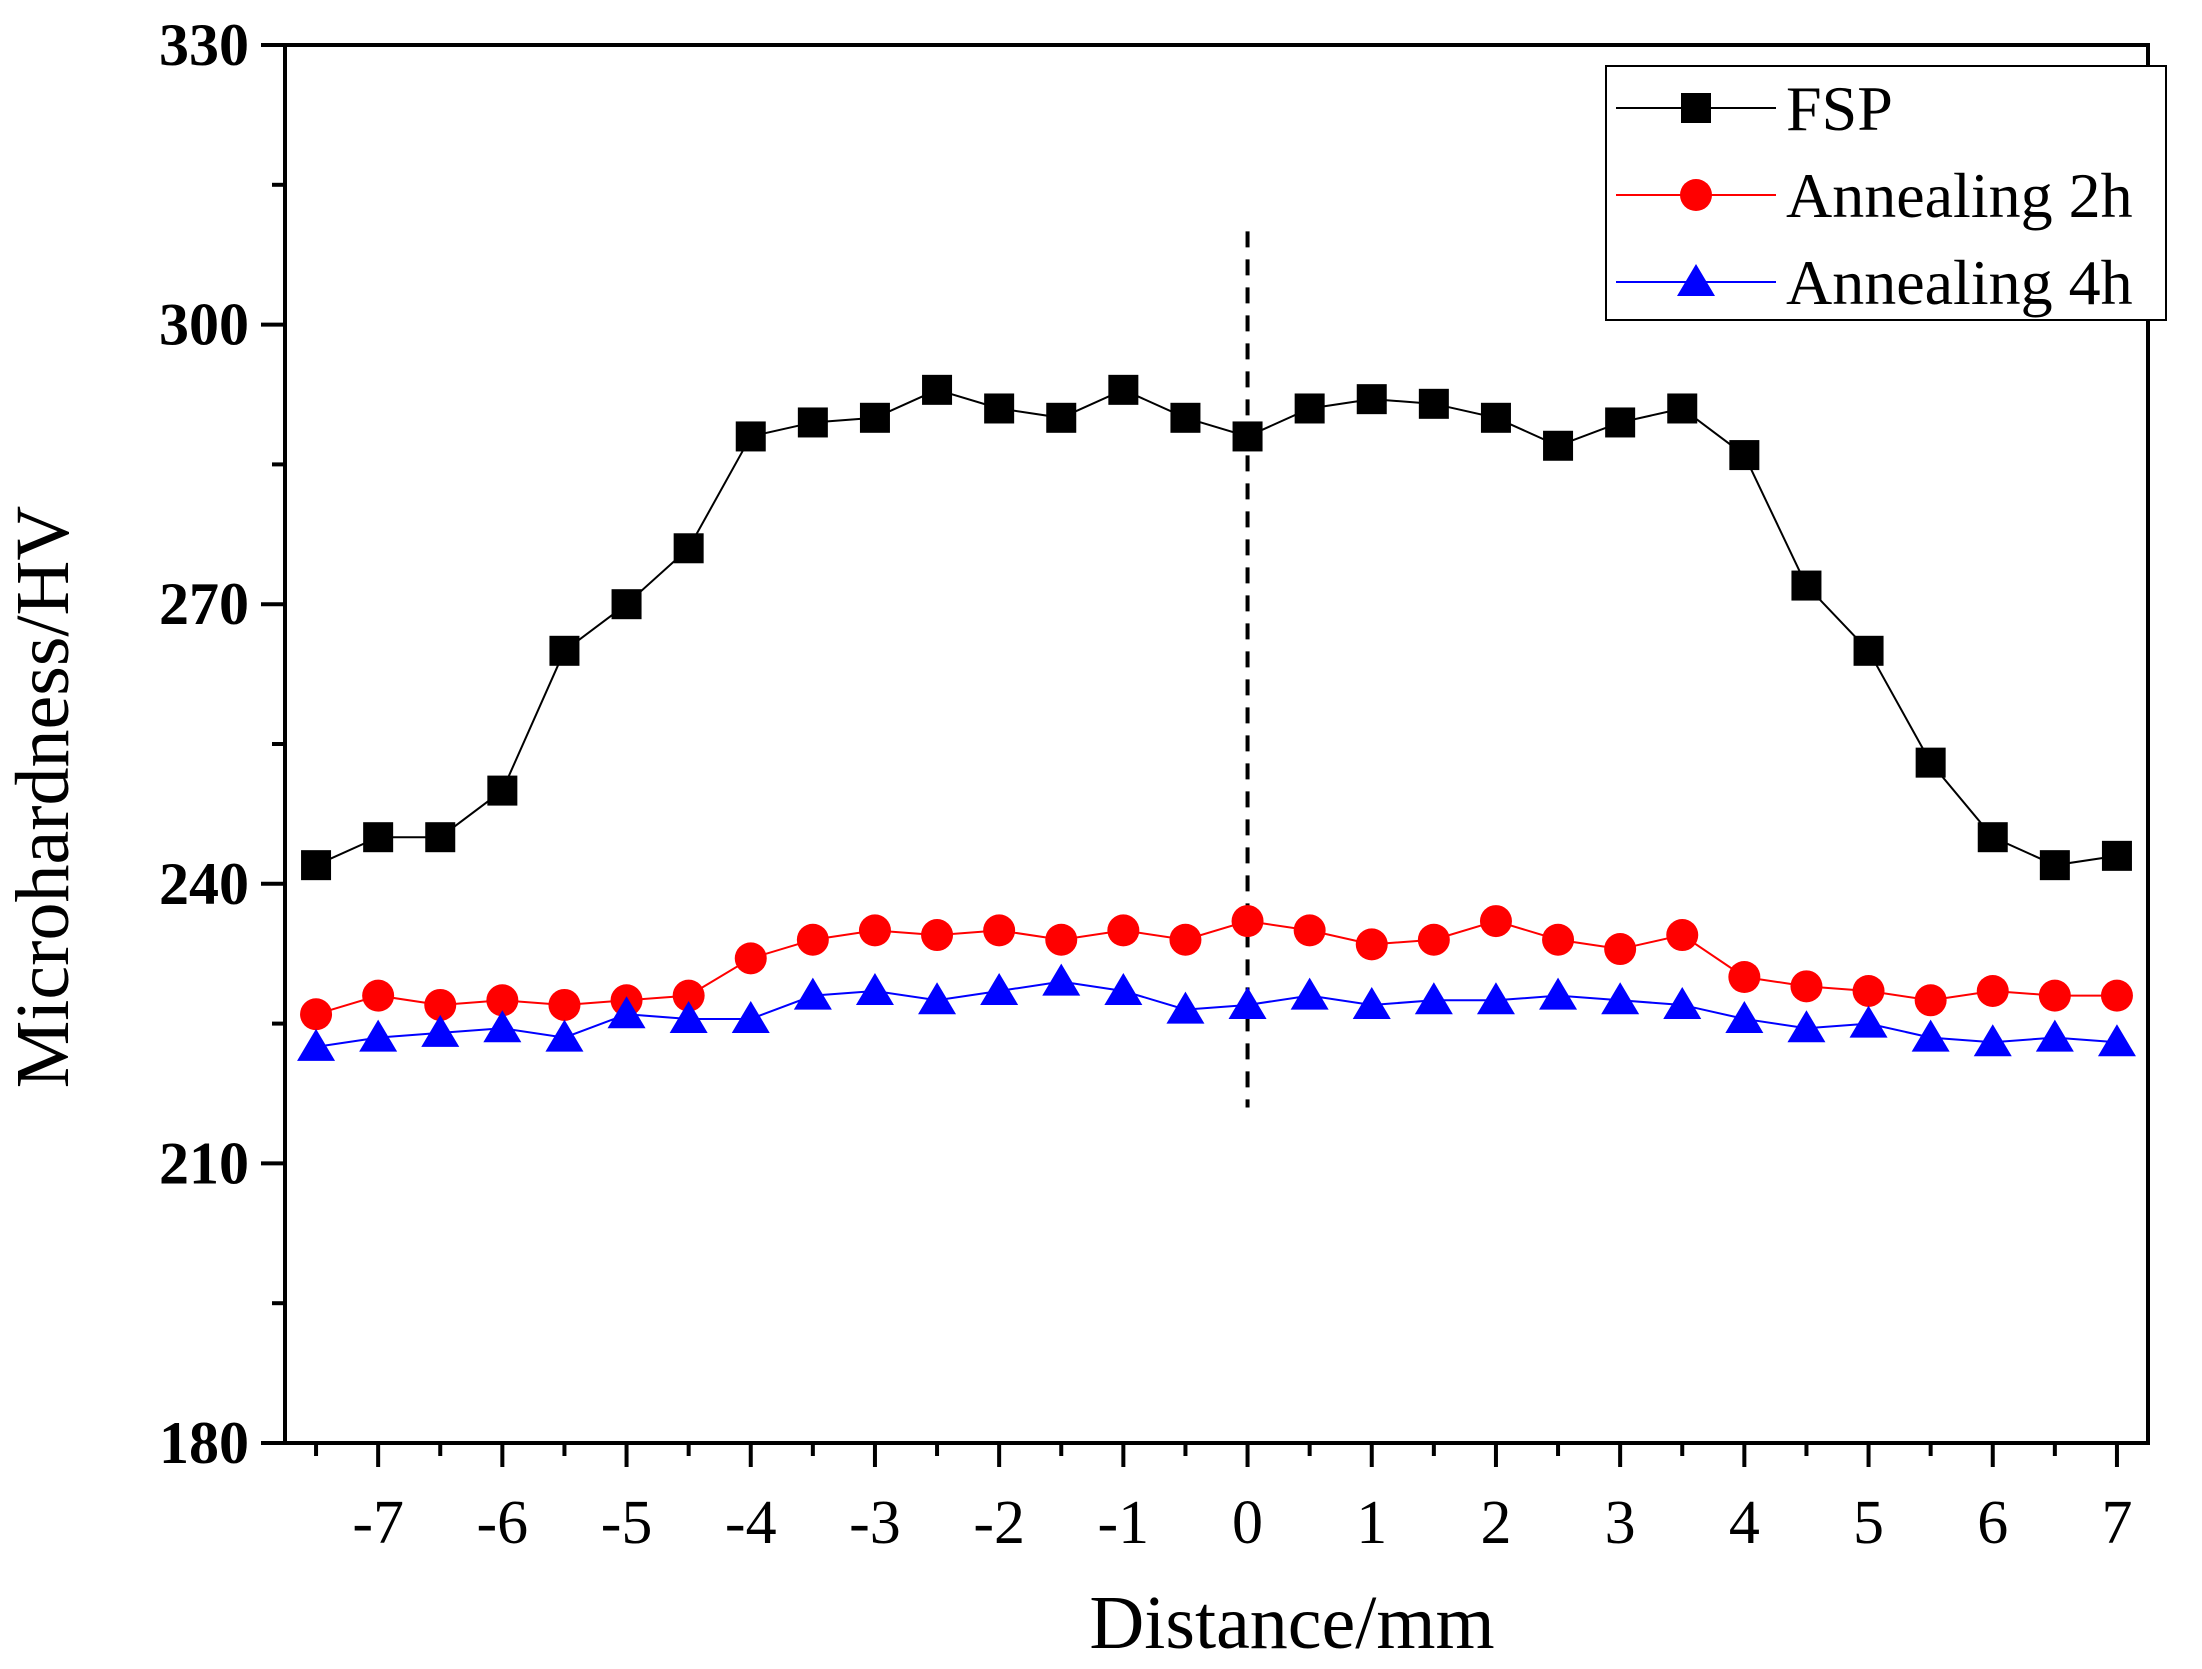 Image resolution: width=2202 pixels, height=1669 pixels. I want to click on x-tick-label: 0, so click(1247, 1523).